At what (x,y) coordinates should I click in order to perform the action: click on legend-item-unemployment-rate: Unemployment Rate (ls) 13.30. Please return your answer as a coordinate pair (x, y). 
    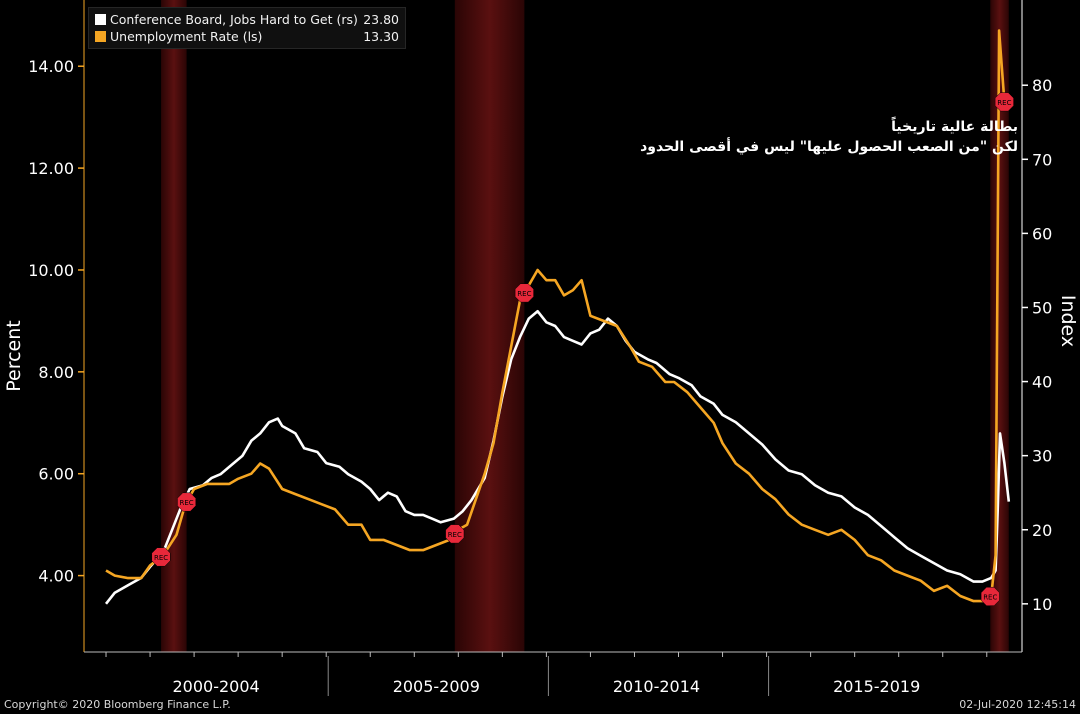
    Looking at the image, I should click on (247, 37).